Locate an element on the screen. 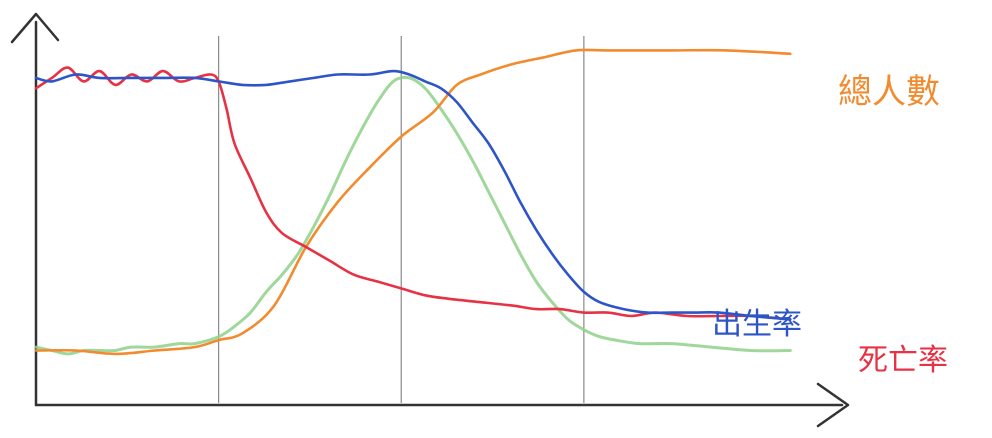  series-label-total-population: 總人數 is located at coordinates (889, 92).